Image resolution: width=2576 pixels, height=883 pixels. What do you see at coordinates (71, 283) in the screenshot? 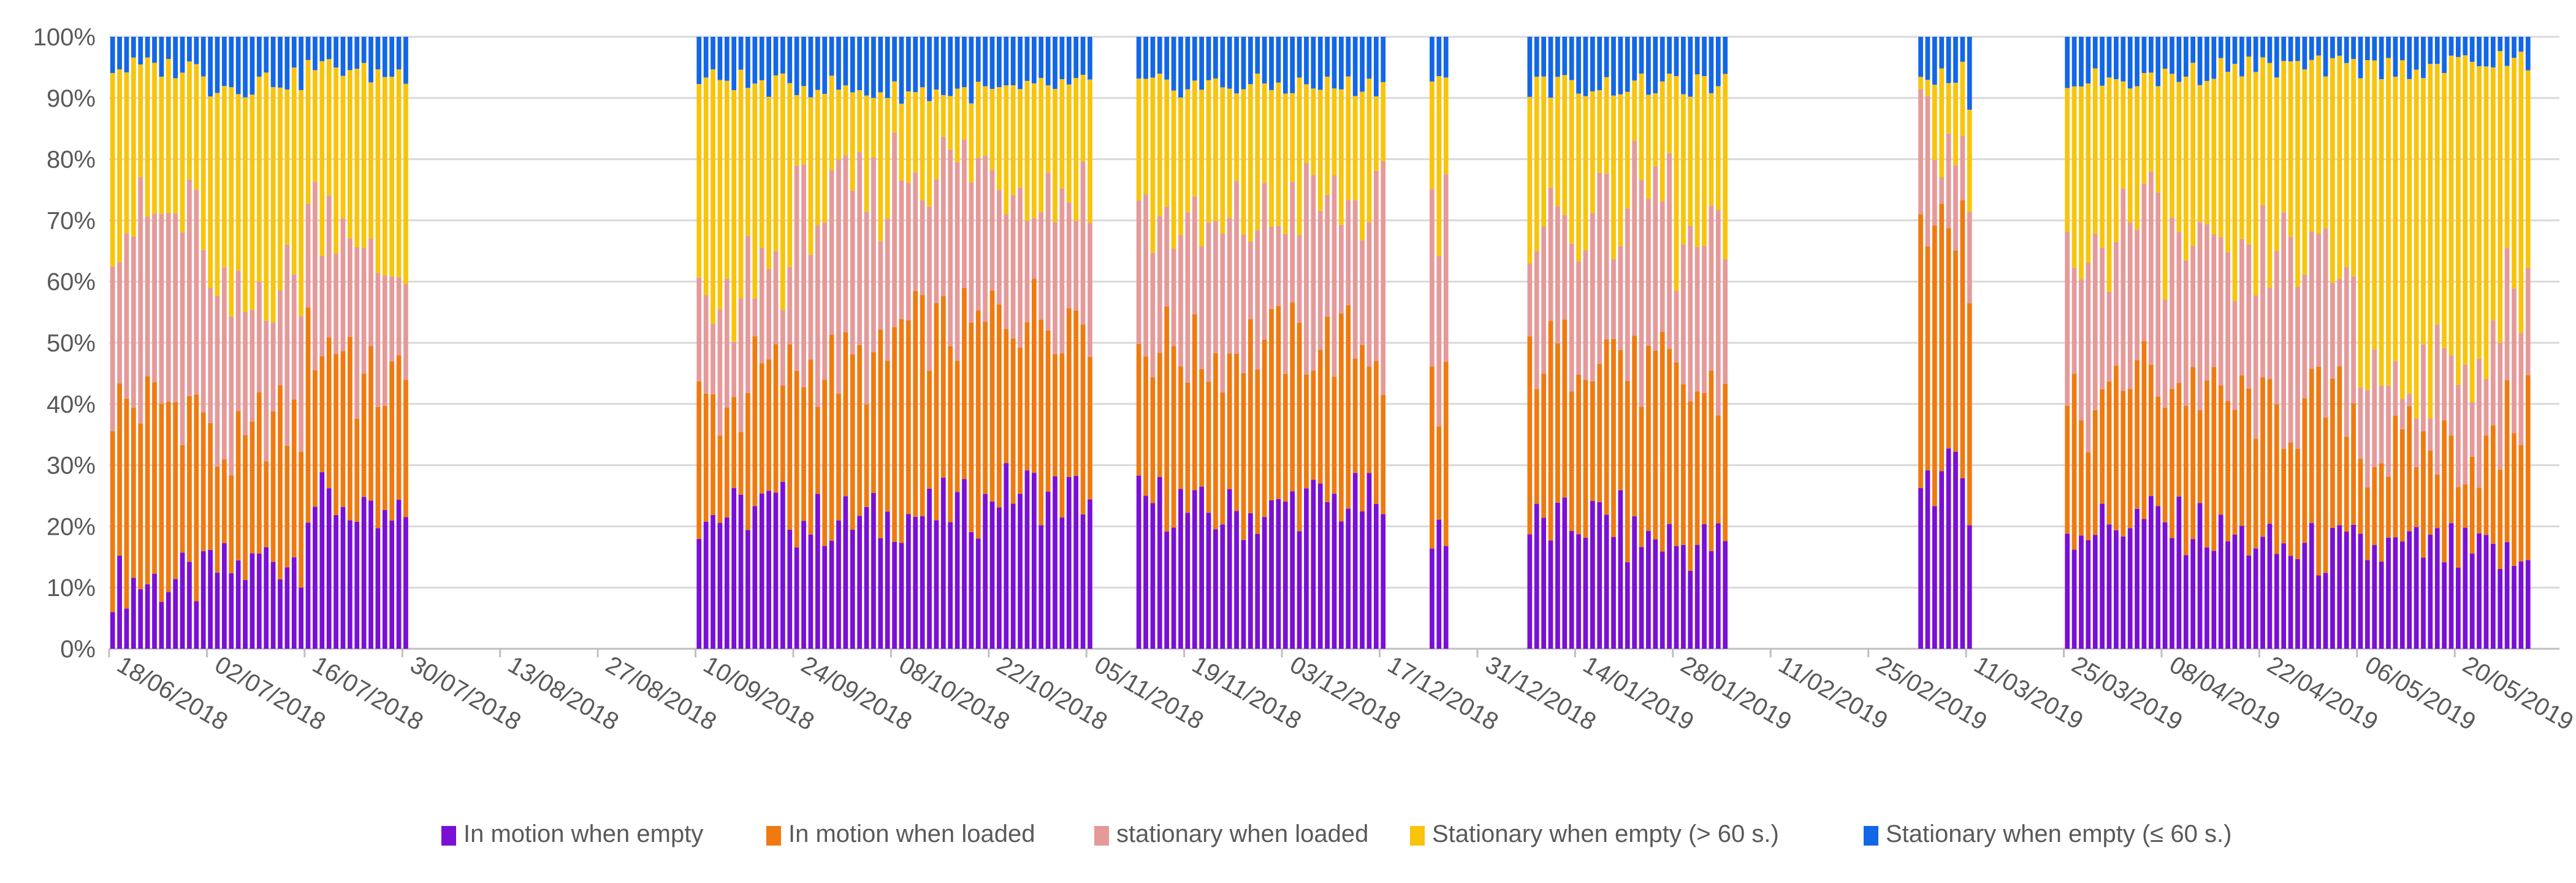
I see `y-tick-label: 60%` at bounding box center [71, 283].